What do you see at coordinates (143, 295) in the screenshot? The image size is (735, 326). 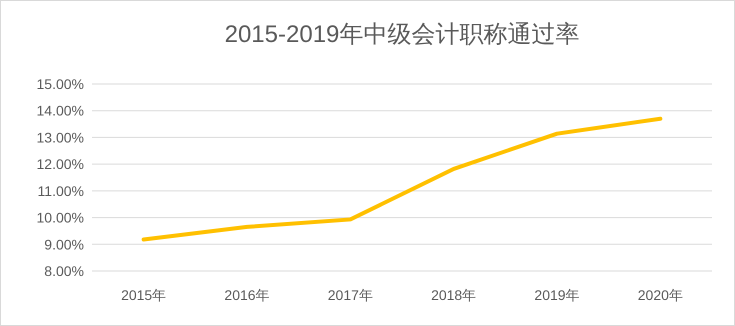 I see `x-tick-label: 2015年` at bounding box center [143, 295].